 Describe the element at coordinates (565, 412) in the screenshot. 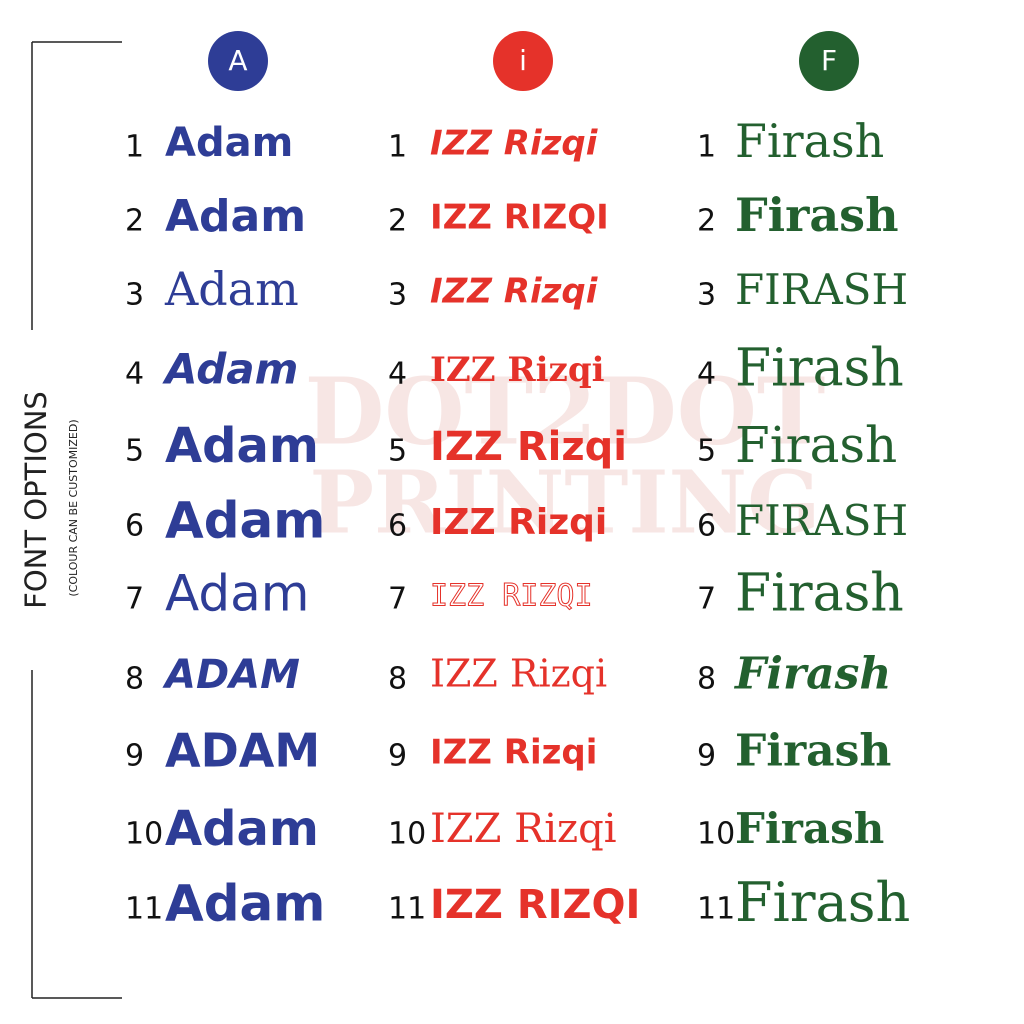

I see `watermark-line: DOT2DOT` at that location.